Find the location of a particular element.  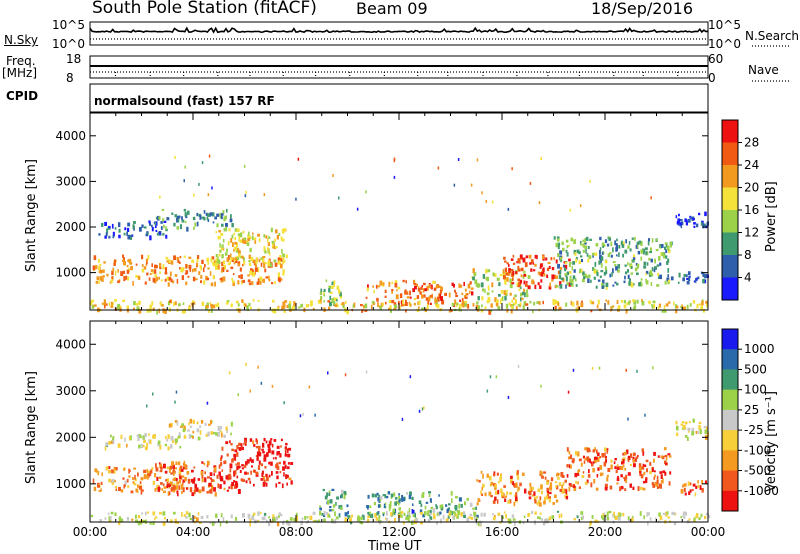

nave-label: Nave is located at coordinates (763, 70).